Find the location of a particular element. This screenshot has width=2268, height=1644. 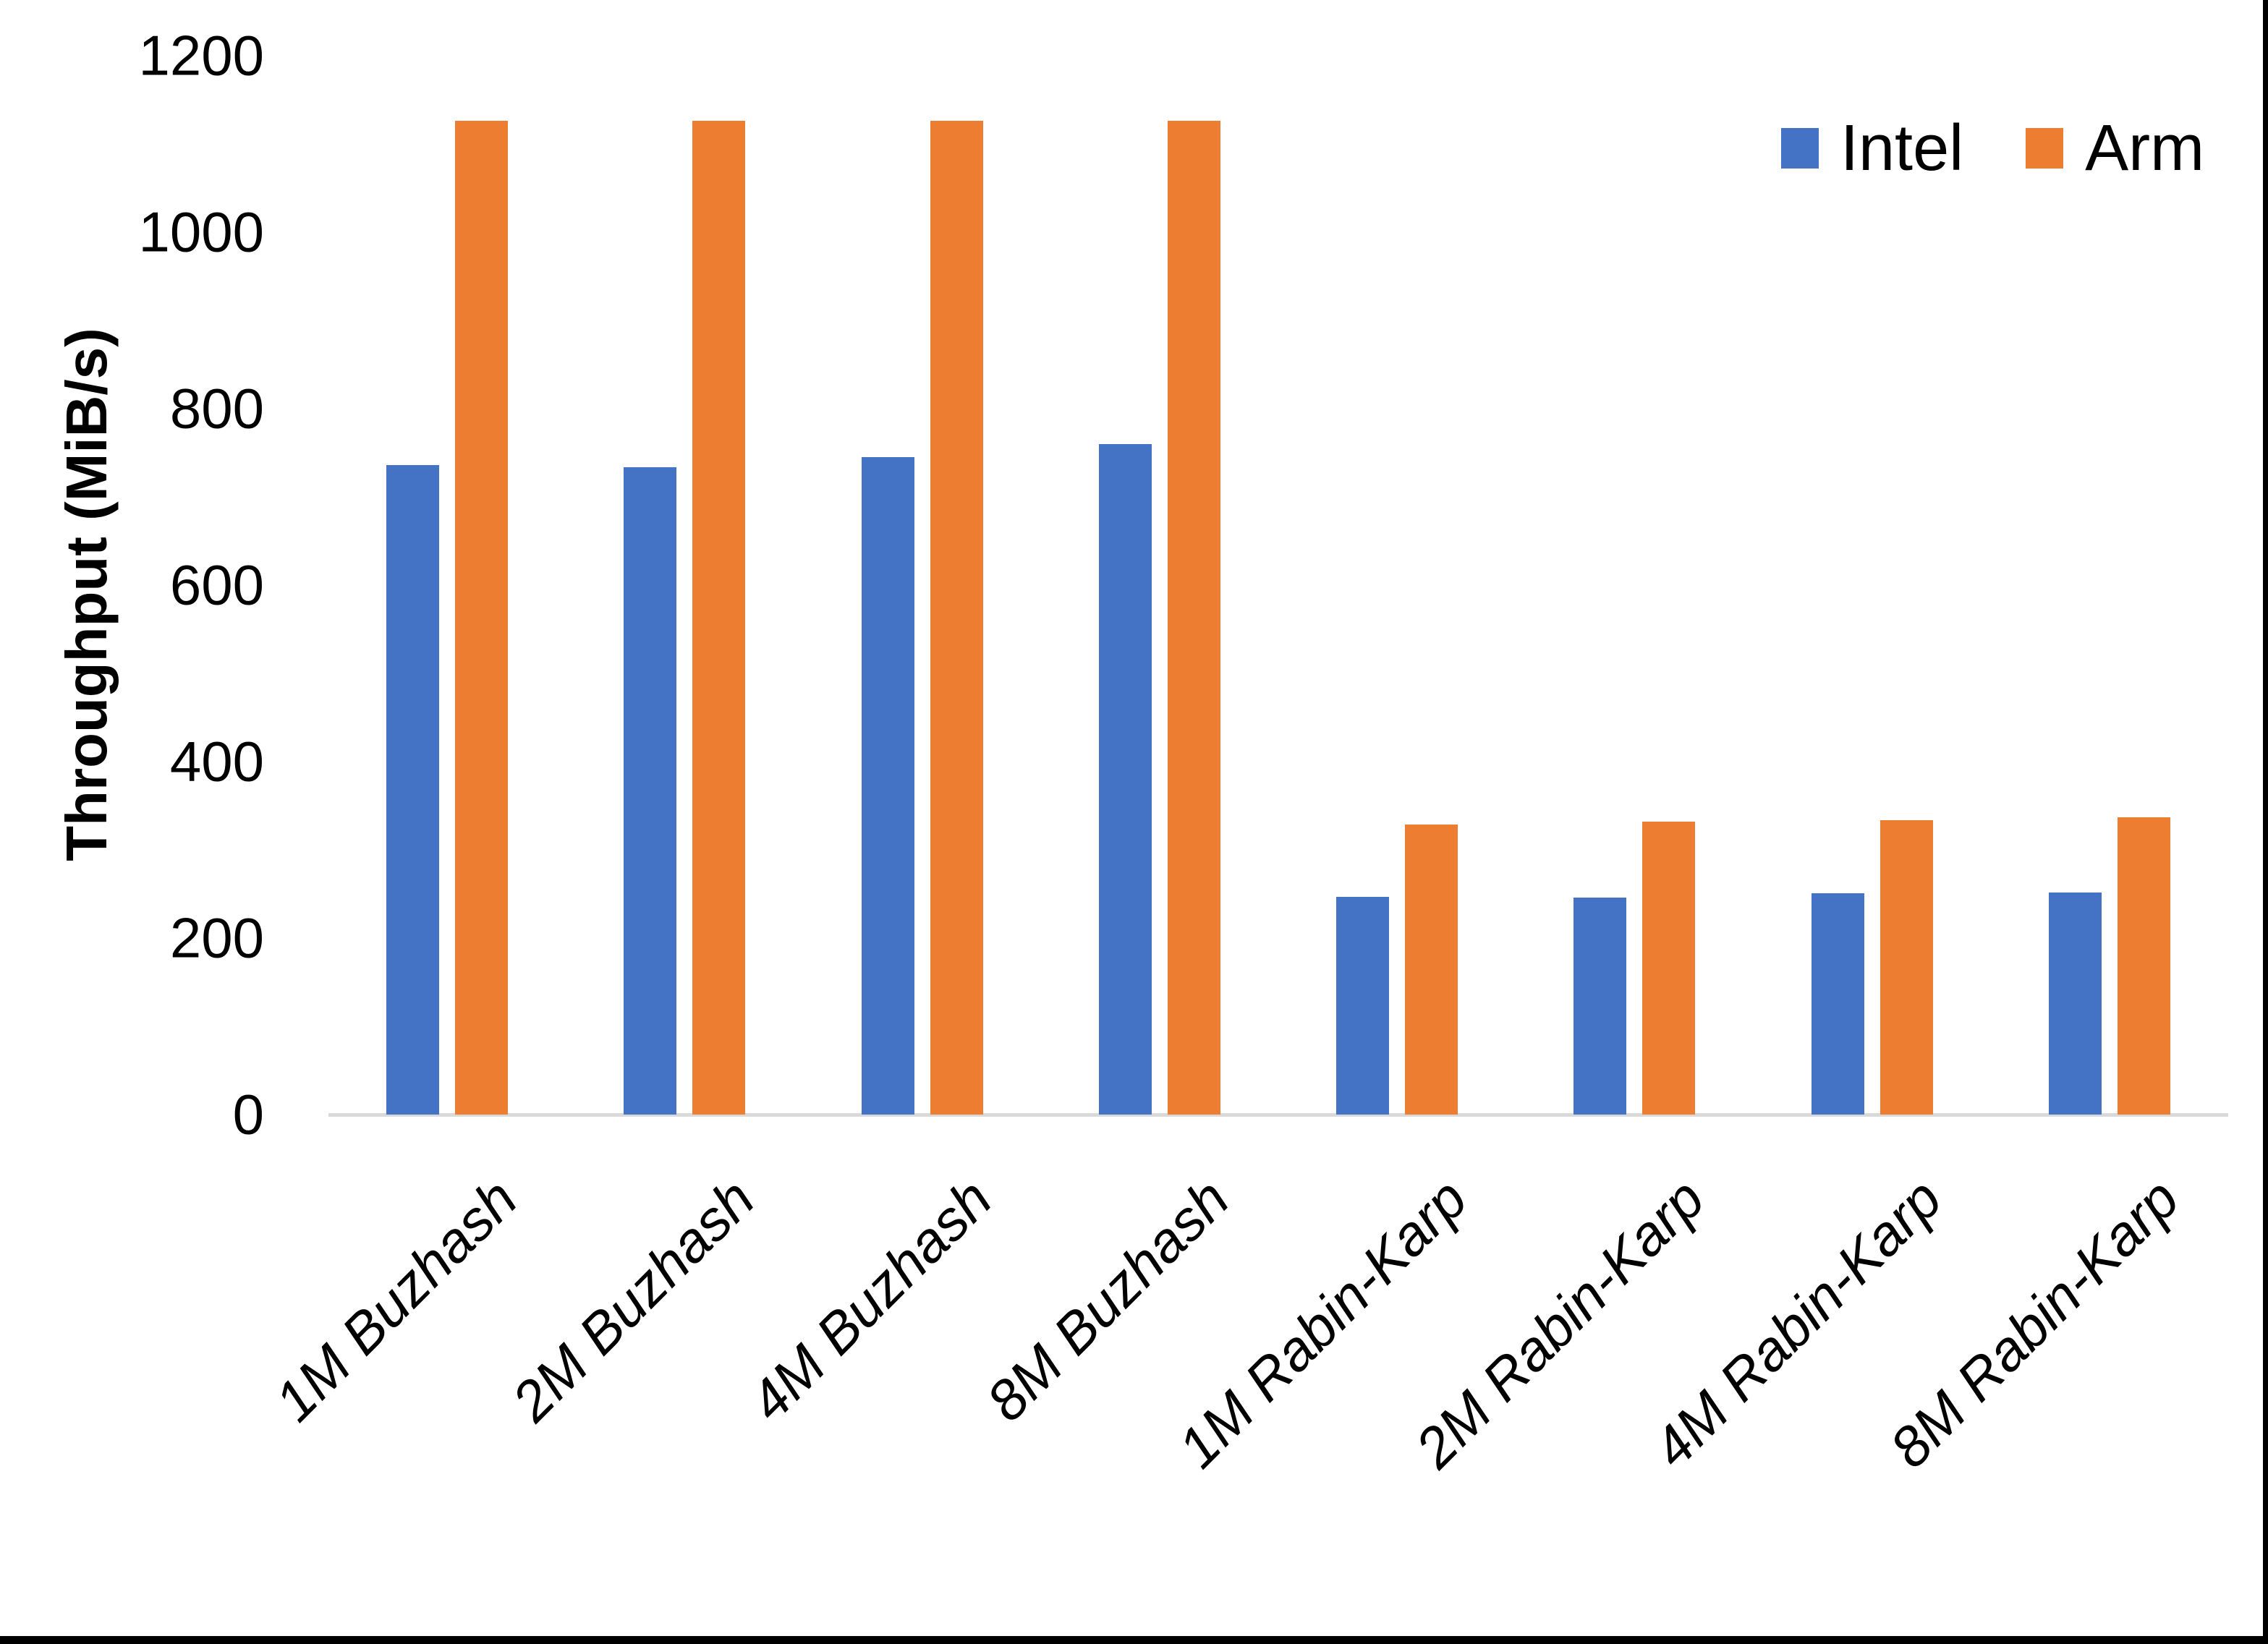

bar-intel-2m-buzhash is located at coordinates (650, 791).